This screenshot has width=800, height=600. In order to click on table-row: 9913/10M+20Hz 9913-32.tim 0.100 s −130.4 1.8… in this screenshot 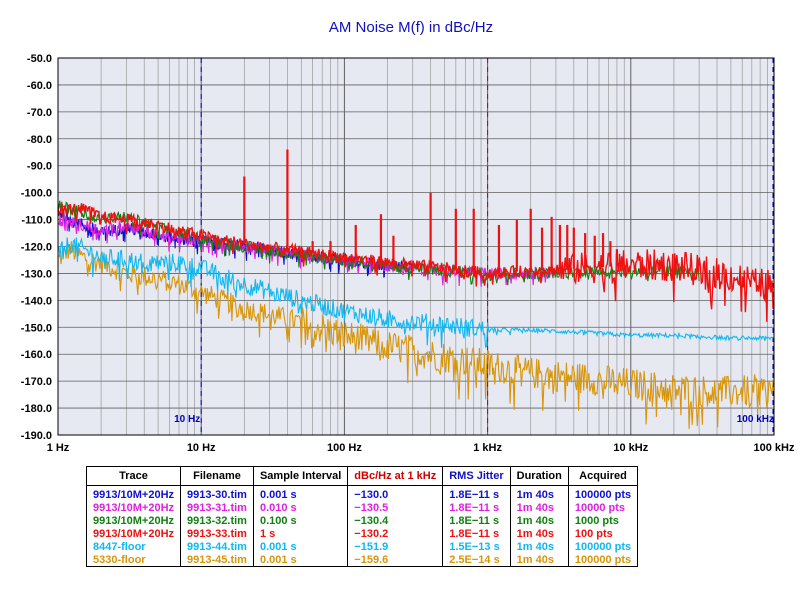, I will do `click(362, 520)`.